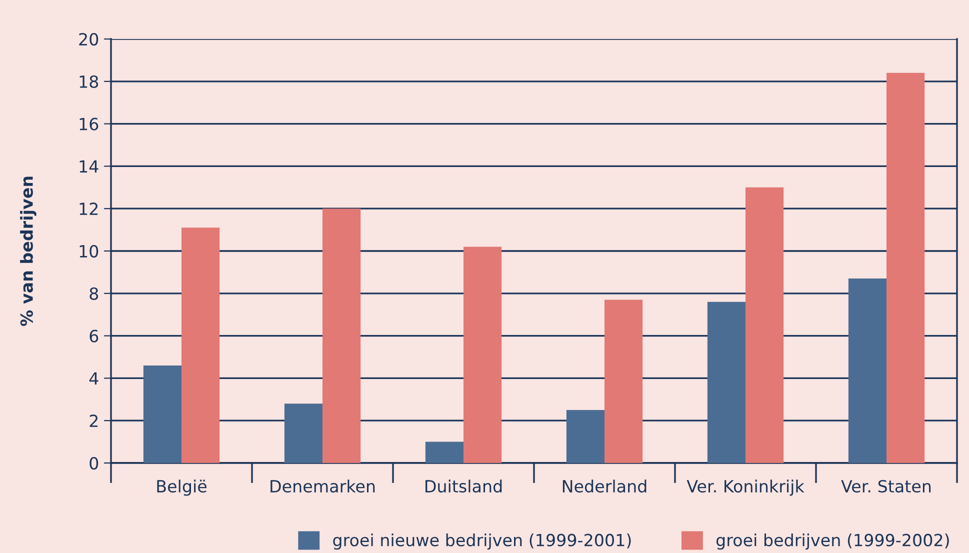 The image size is (969, 553). What do you see at coordinates (832, 541) in the screenshot?
I see `legend-label: groei bedrijven (1999-2002)` at bounding box center [832, 541].